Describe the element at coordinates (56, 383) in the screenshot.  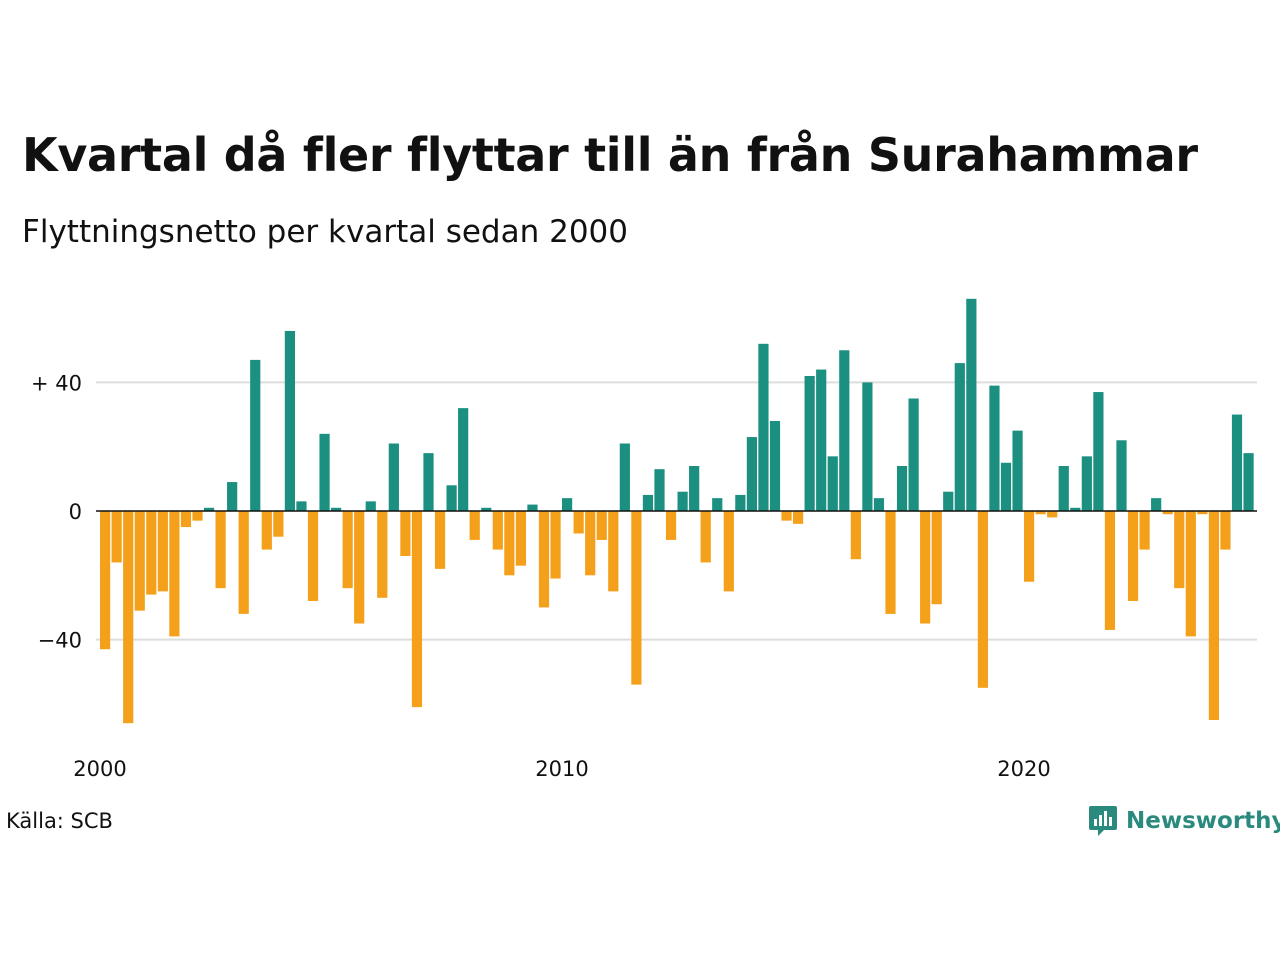
I see `y-tick-label: + 40` at that location.